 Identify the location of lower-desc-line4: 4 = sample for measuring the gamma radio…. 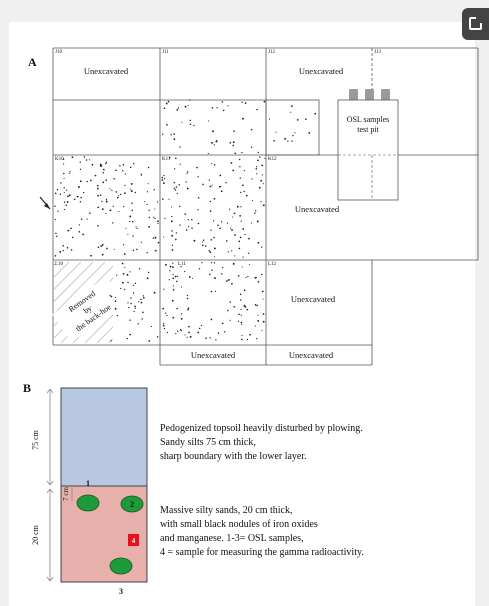
(262, 552).